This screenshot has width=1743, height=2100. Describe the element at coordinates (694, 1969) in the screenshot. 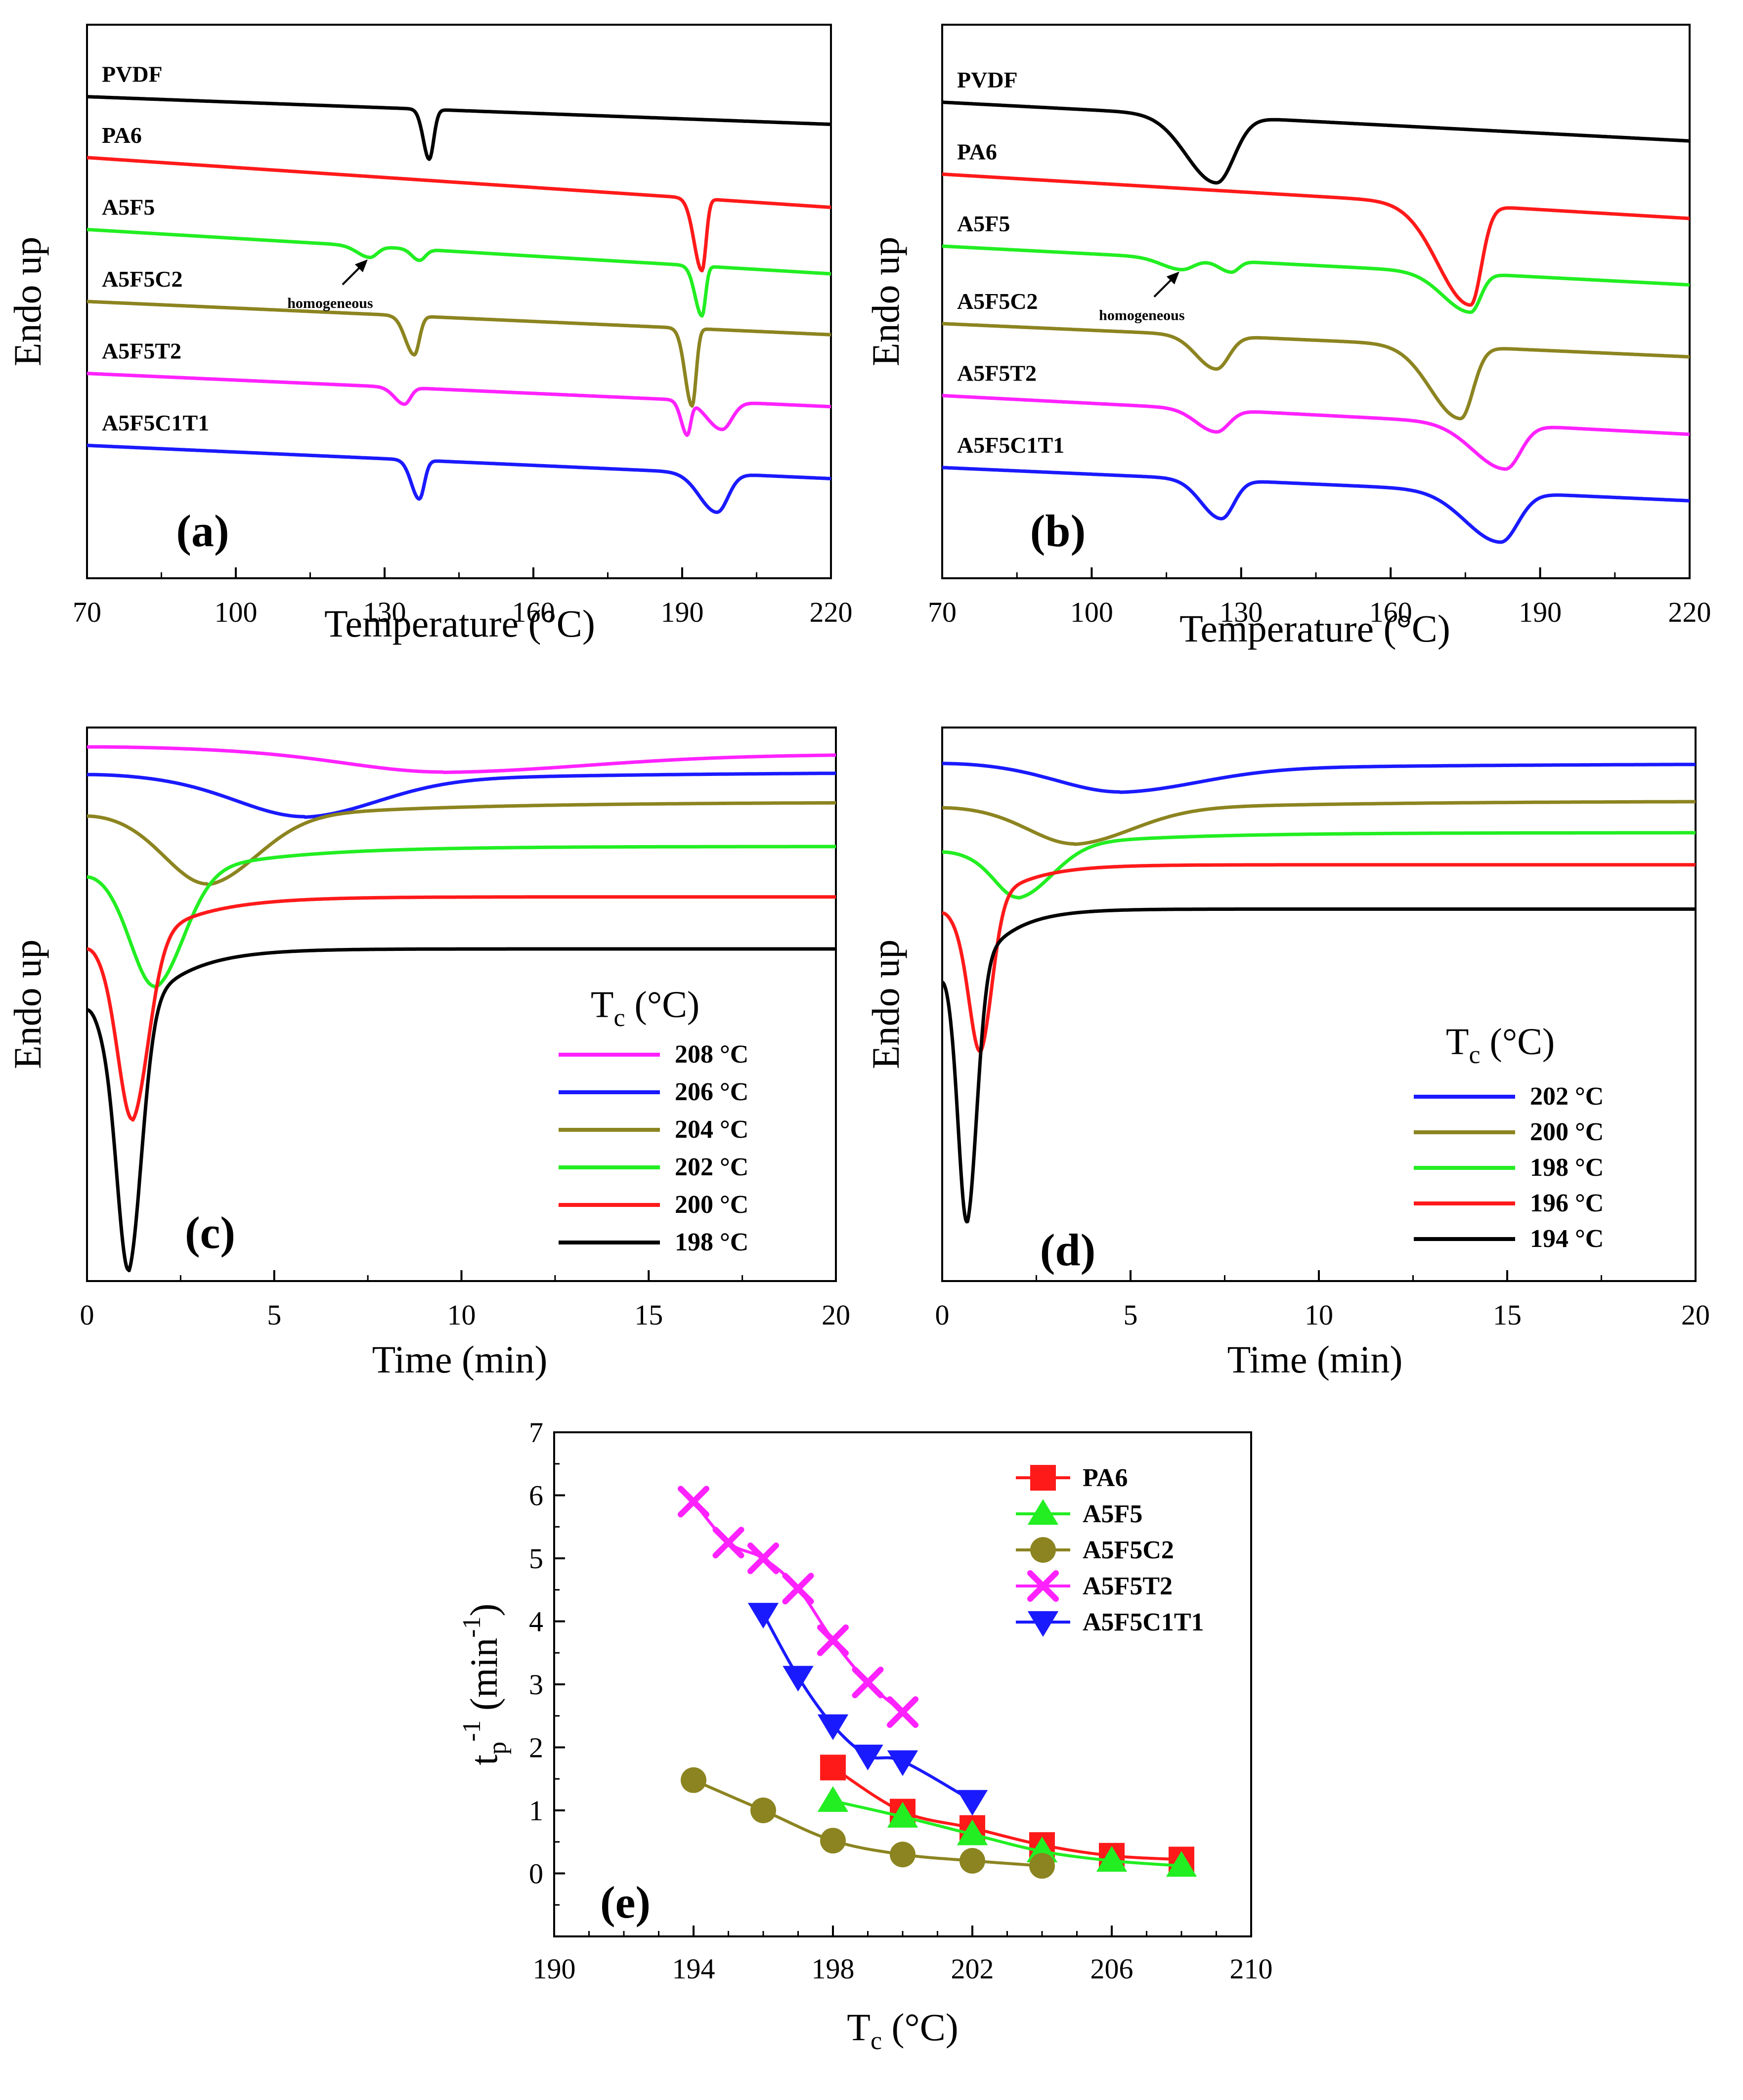

I see `x-tick-label: 194` at that location.